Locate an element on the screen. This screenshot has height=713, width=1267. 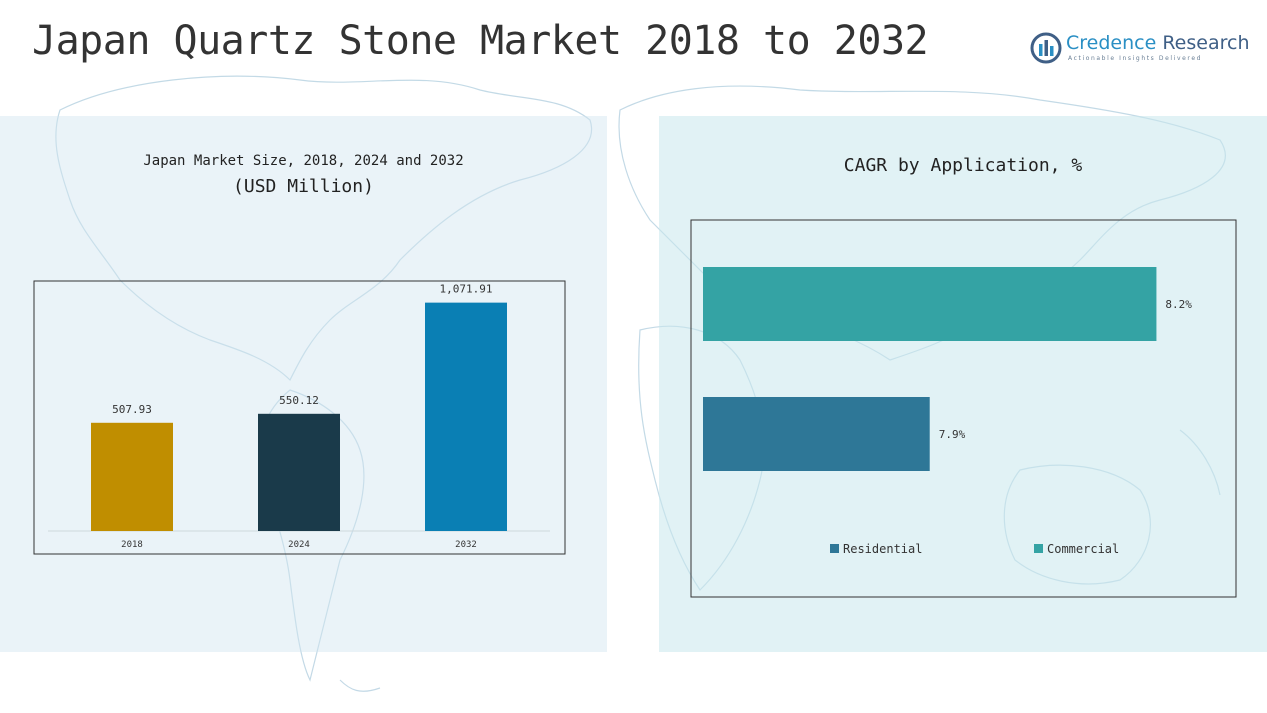
data-label-2018: 507.93 is located at coordinates (132, 409).